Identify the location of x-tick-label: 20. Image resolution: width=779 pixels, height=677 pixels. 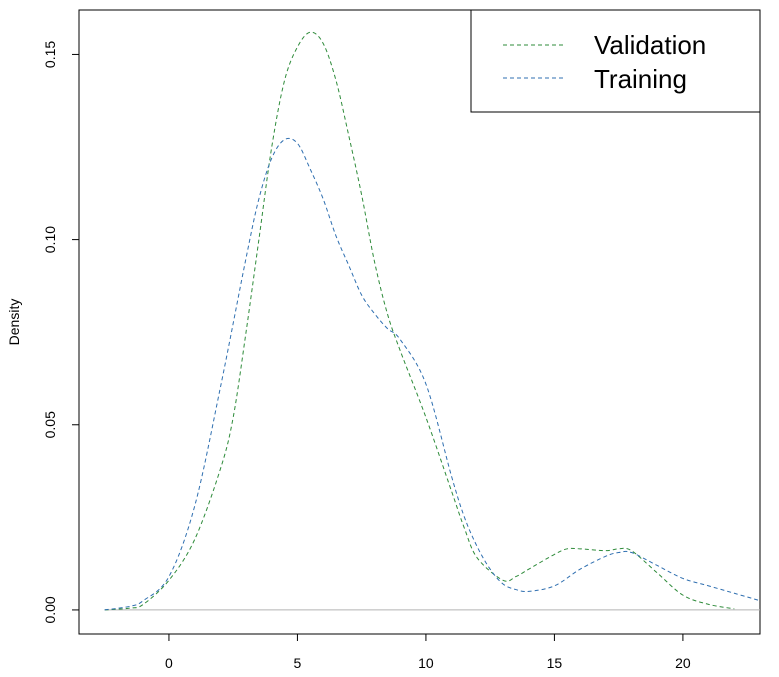
(683, 663).